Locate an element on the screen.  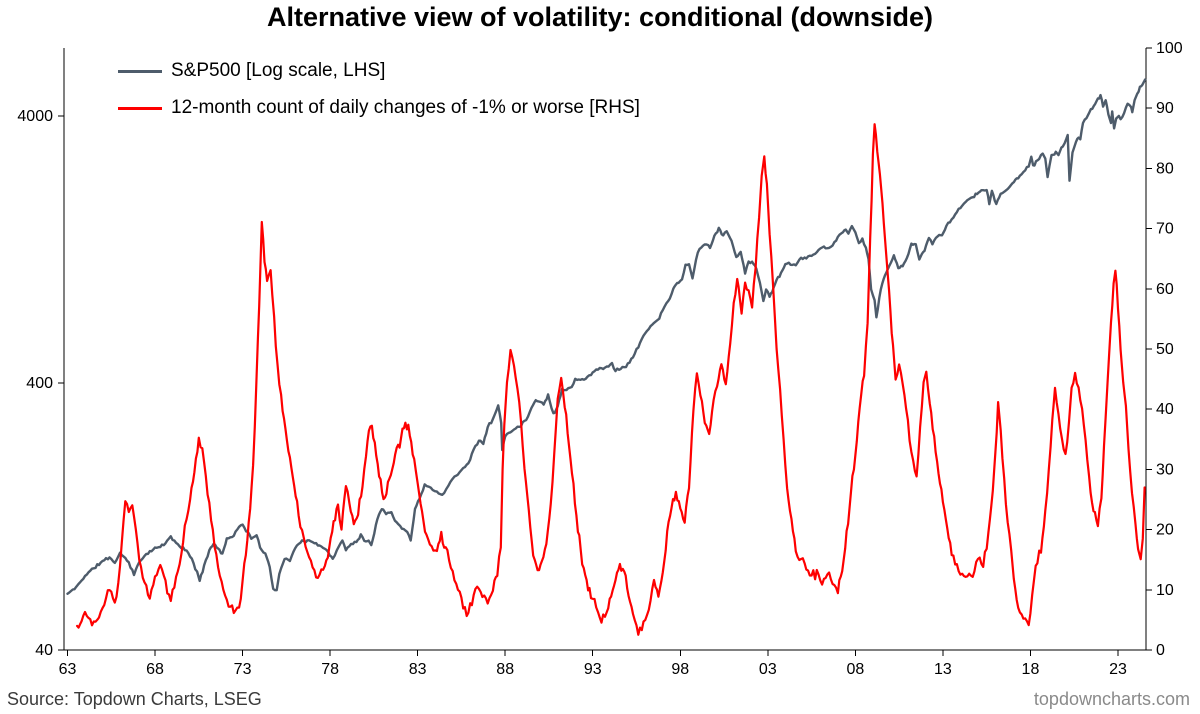
x-axis-tick-label: 18 is located at coordinates (1031, 669).